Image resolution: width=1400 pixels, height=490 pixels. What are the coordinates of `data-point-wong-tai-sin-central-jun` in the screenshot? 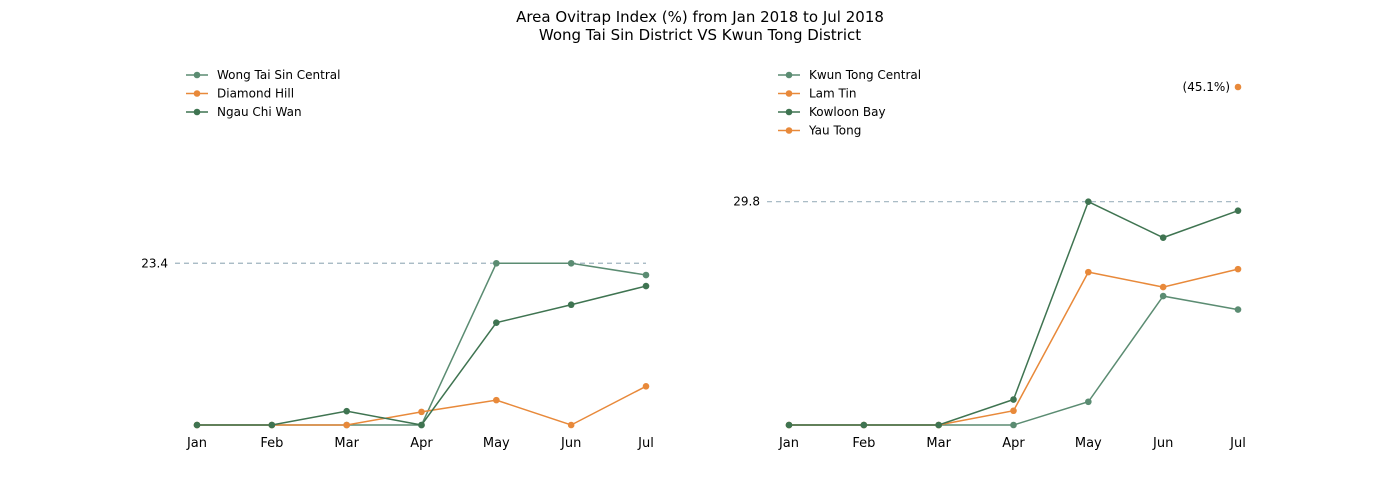 It's located at (571, 263).